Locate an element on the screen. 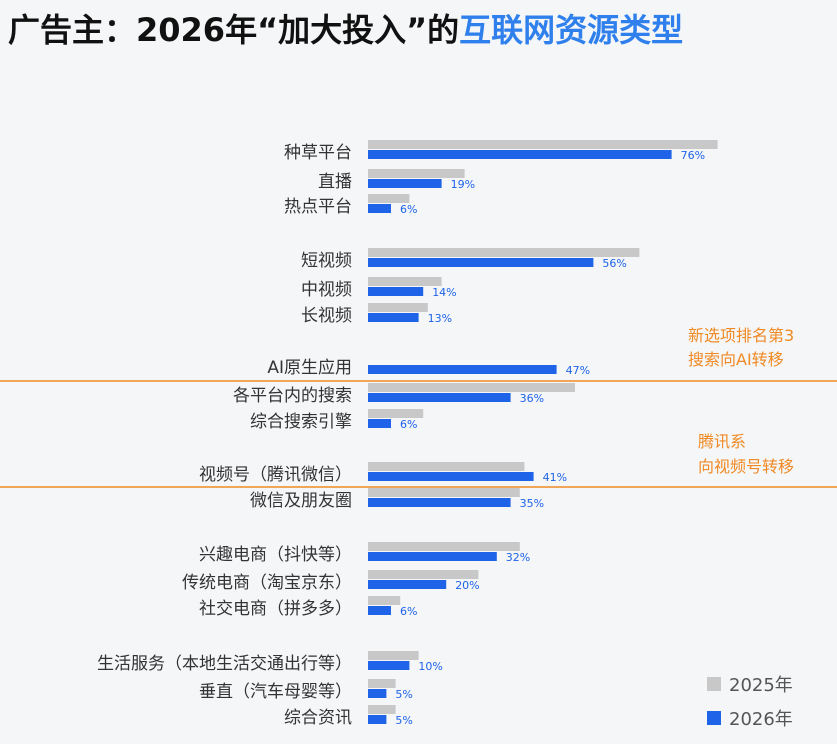 The width and height of the screenshot is (837, 744). category-label: 社交电商（拼多多） is located at coordinates (275, 609).